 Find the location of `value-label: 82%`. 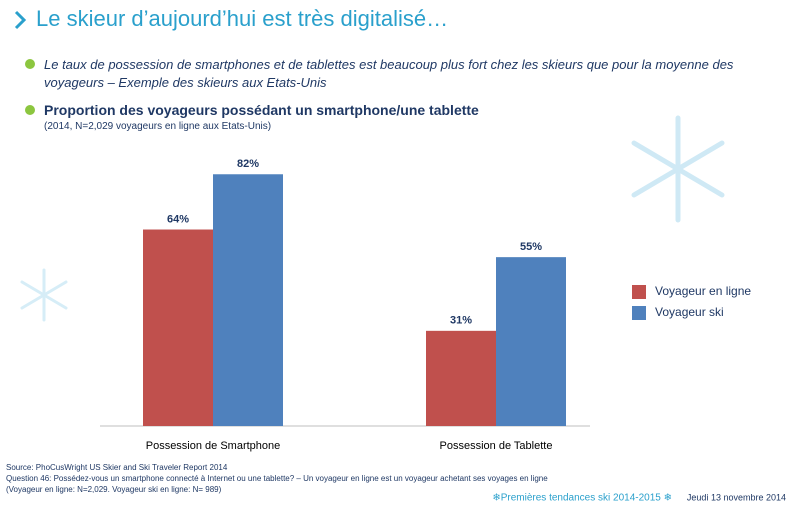

value-label: 82% is located at coordinates (248, 164).